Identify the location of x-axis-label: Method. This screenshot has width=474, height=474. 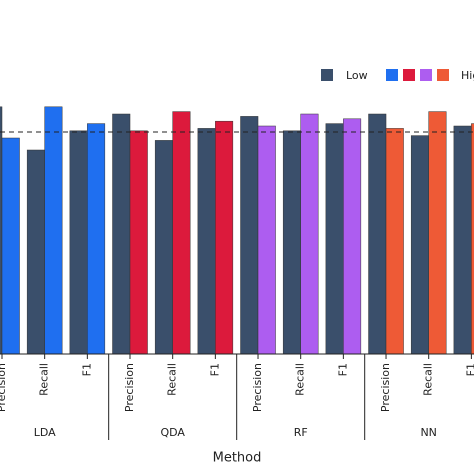
(237, 458).